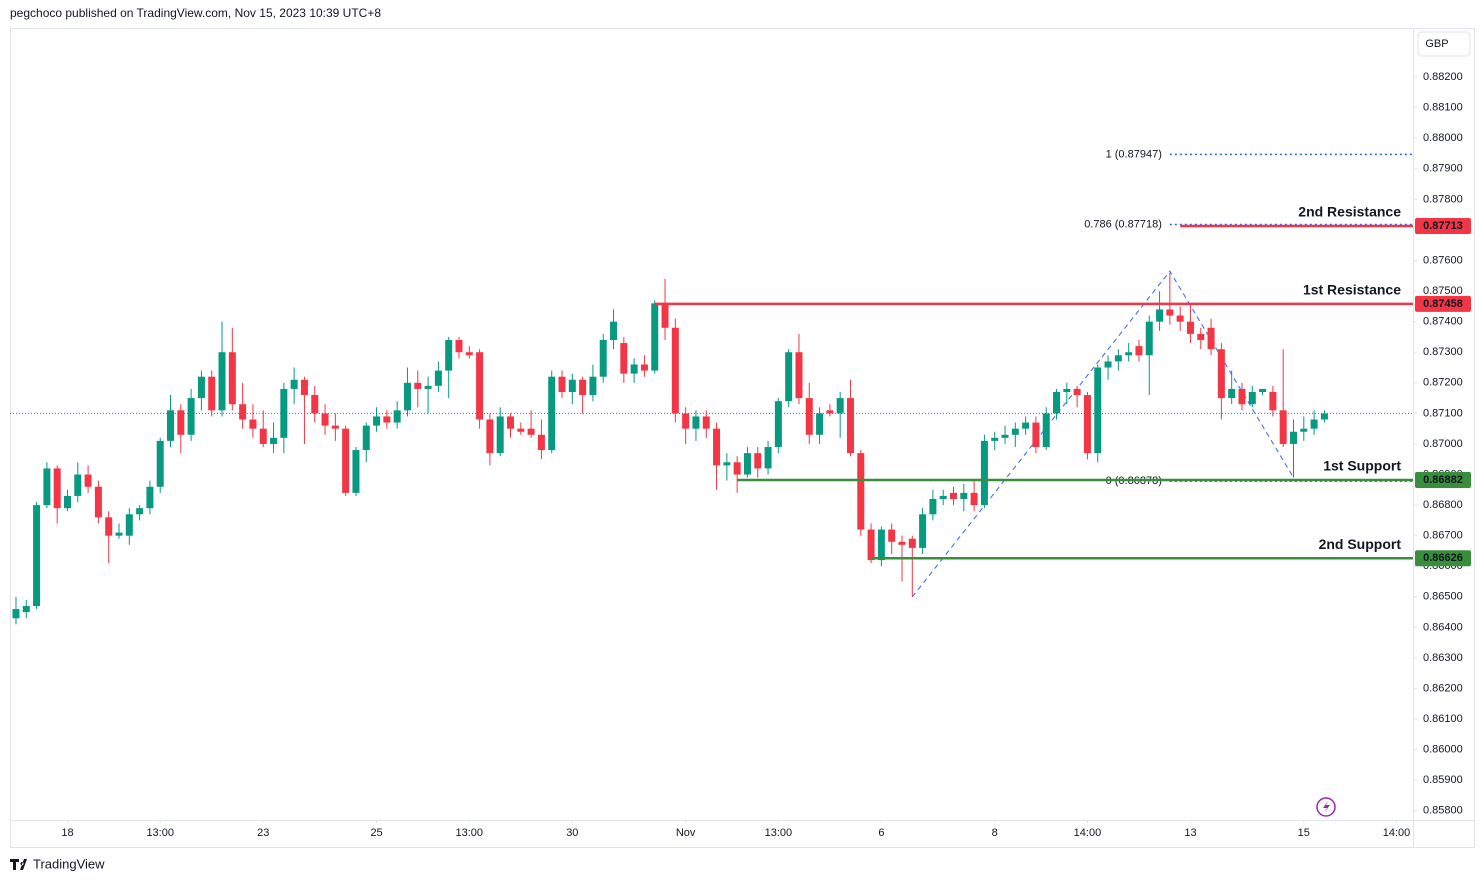  Describe the element at coordinates (1349, 212) in the screenshot. I see `level-label: 2nd Resistance` at that location.